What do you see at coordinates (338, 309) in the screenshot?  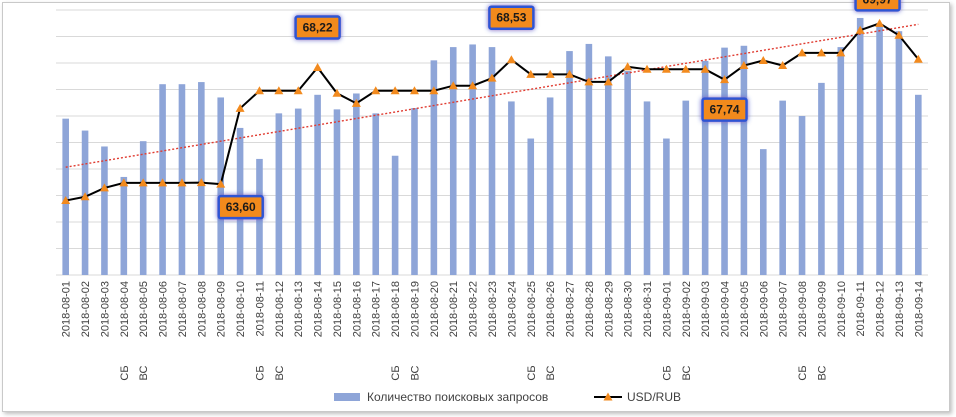 I see `tick-label-2018-08-15: 2018-08-15` at bounding box center [338, 309].